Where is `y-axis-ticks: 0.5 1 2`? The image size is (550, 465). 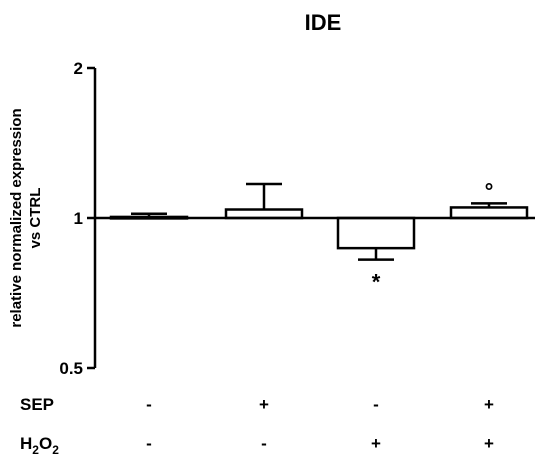 y-axis-ticks: 0.5 1 2 is located at coordinates (77, 218).